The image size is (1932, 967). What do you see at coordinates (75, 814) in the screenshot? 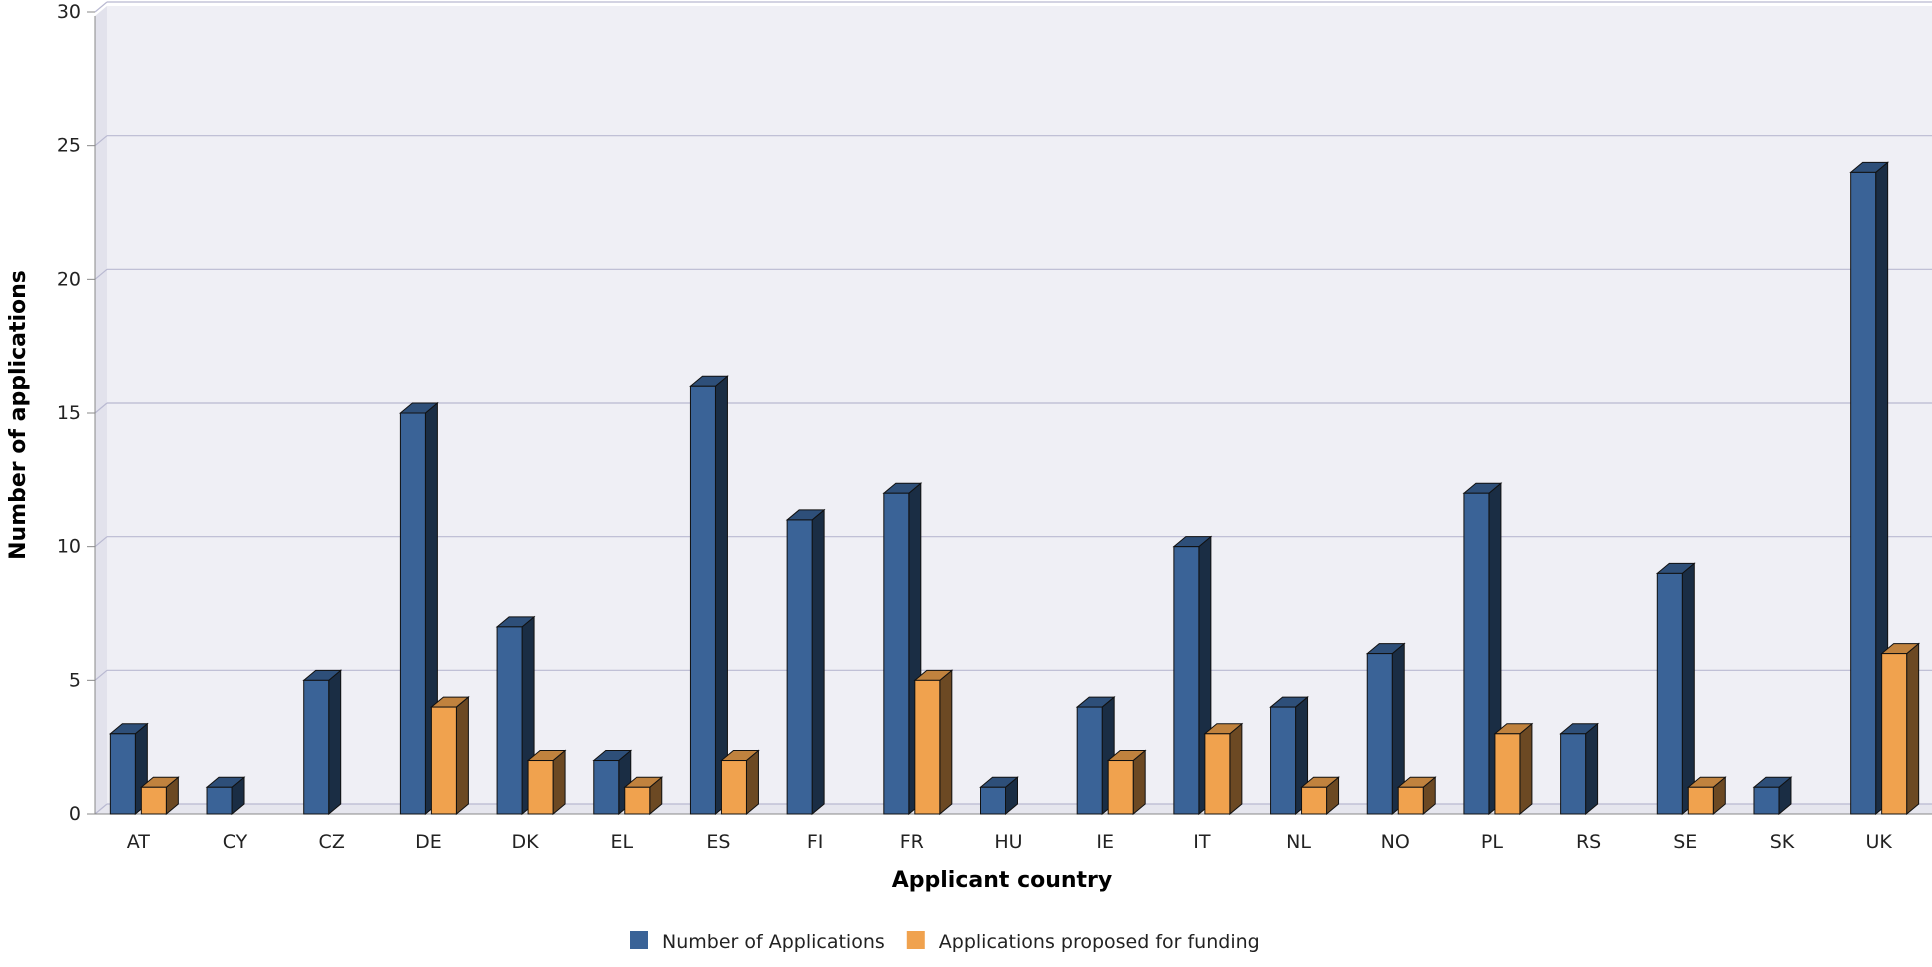
I see `y-tick-label: 0` at bounding box center [75, 814].